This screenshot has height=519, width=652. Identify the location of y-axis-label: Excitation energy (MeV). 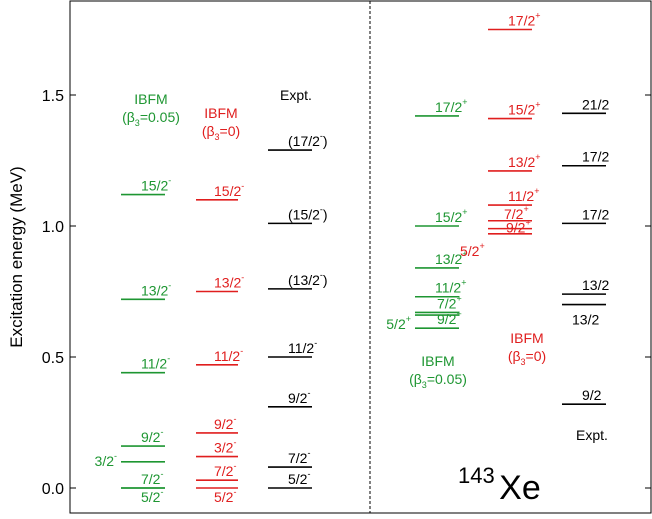
(16, 256).